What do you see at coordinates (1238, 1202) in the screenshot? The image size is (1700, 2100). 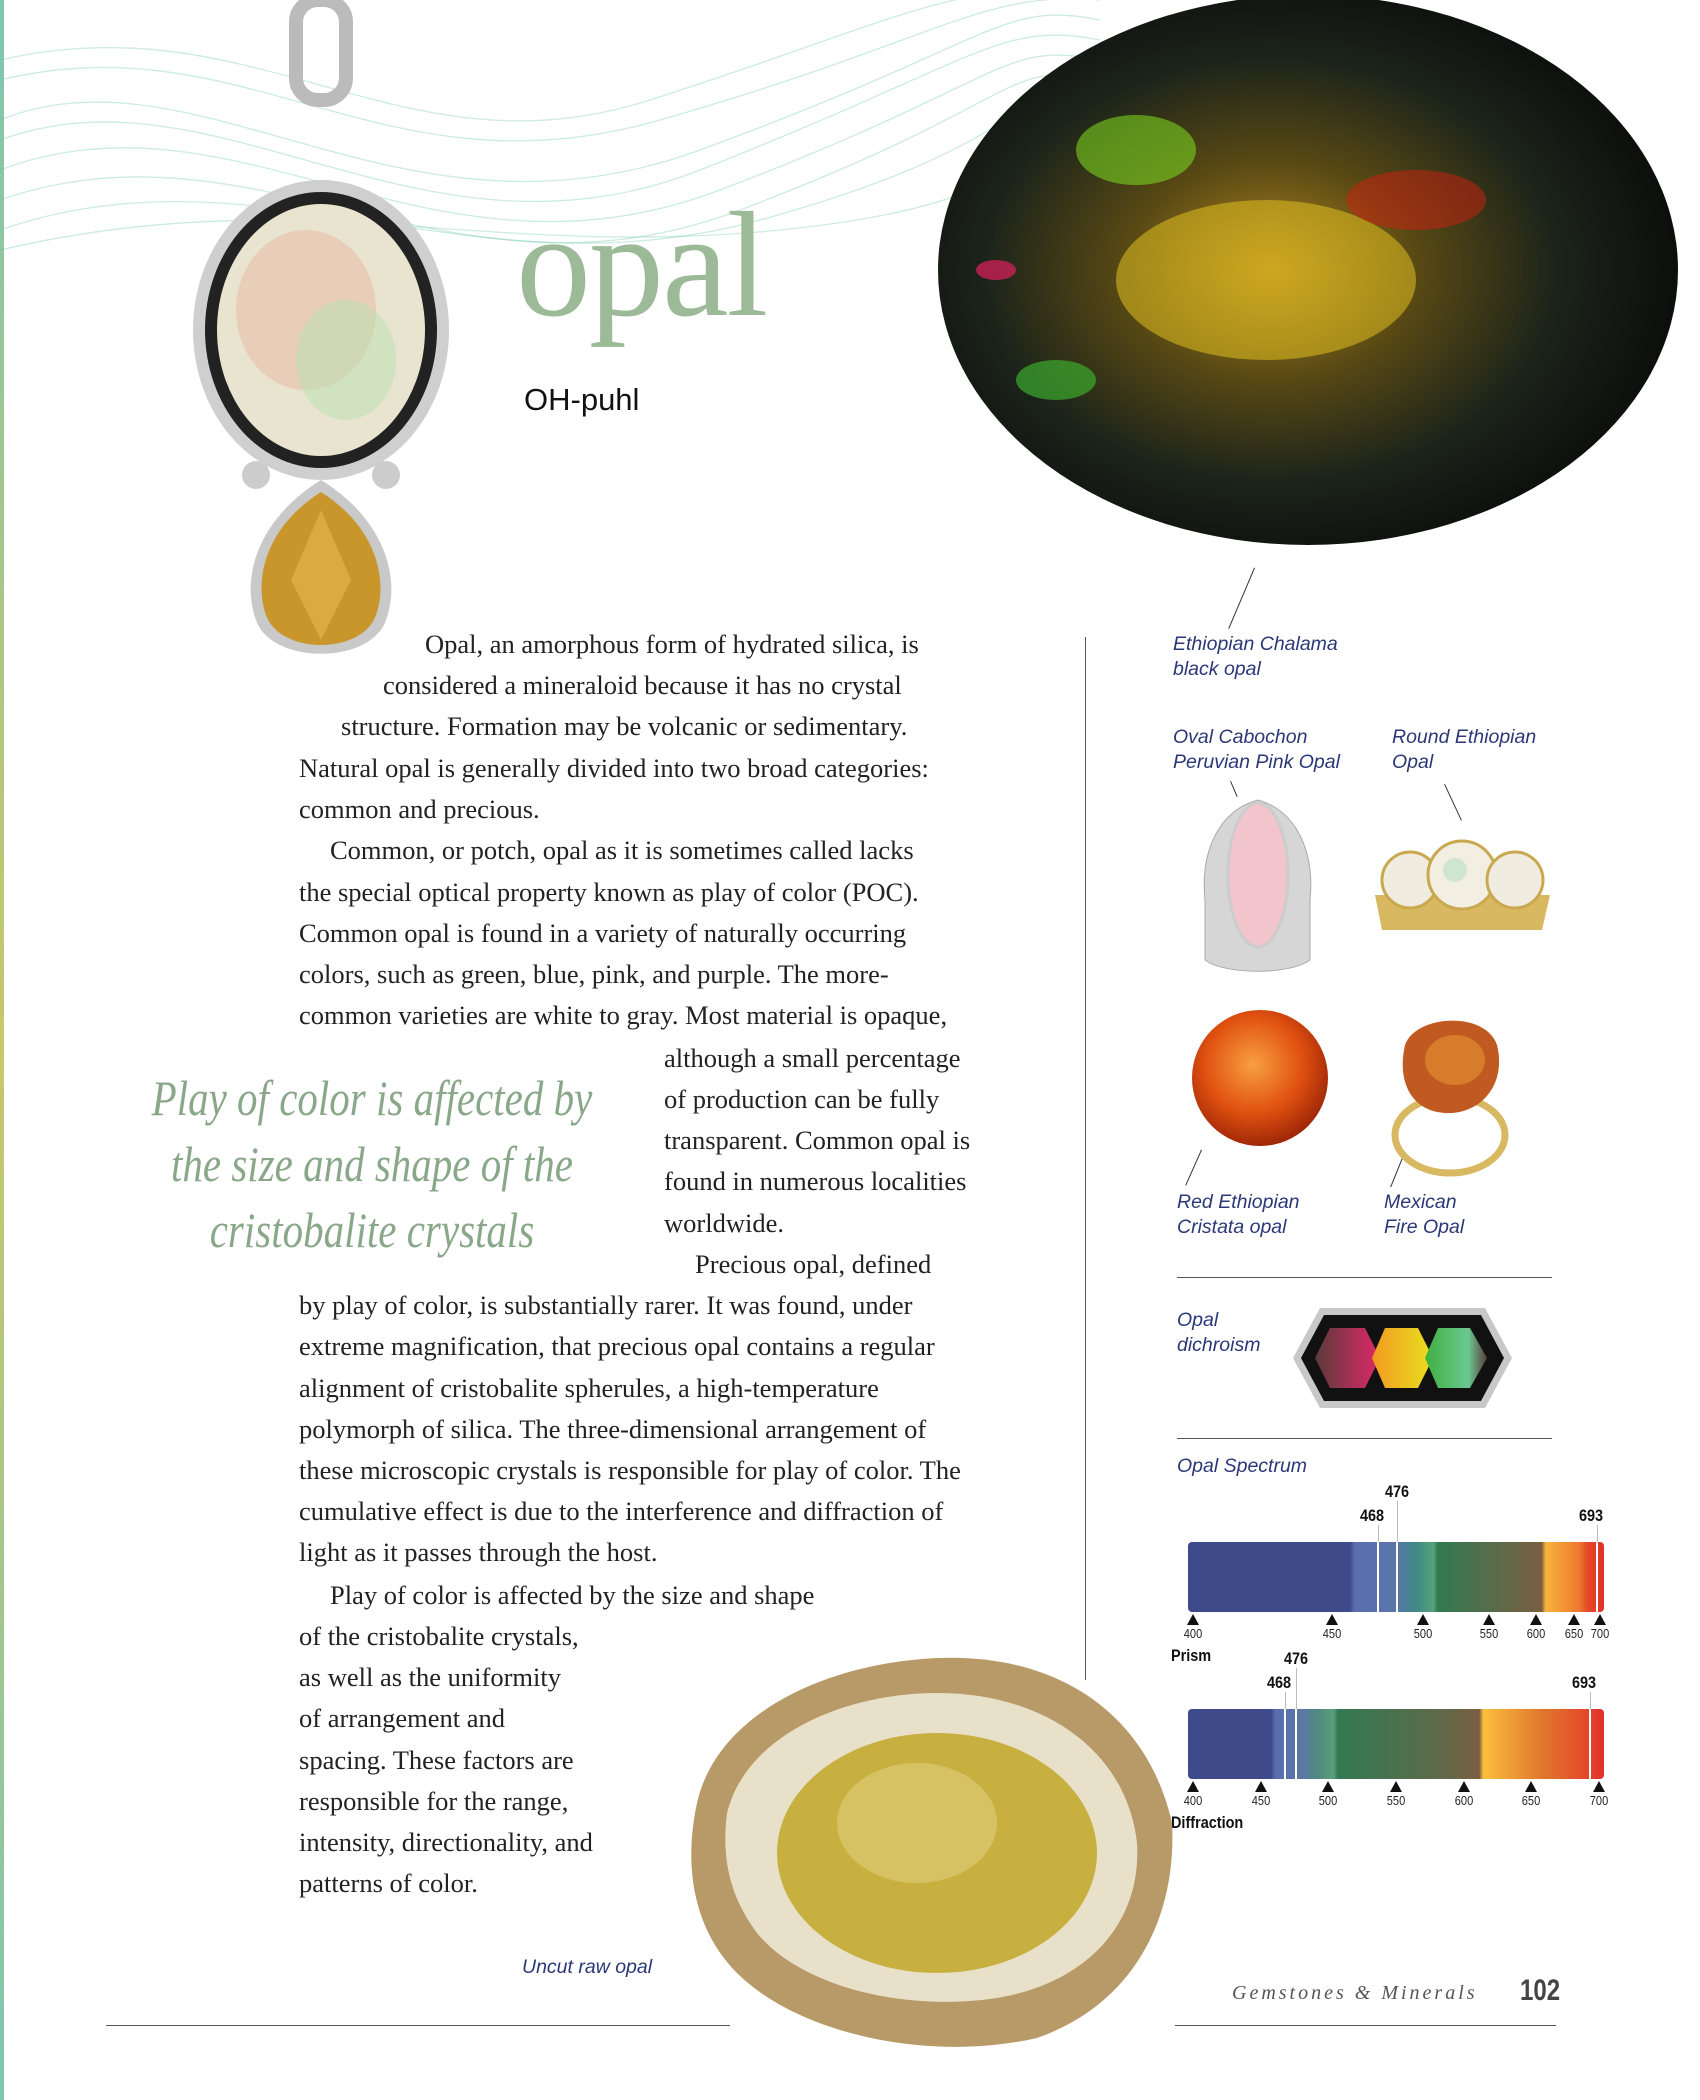 I see `caption-line: Red Ethiopian` at bounding box center [1238, 1202].